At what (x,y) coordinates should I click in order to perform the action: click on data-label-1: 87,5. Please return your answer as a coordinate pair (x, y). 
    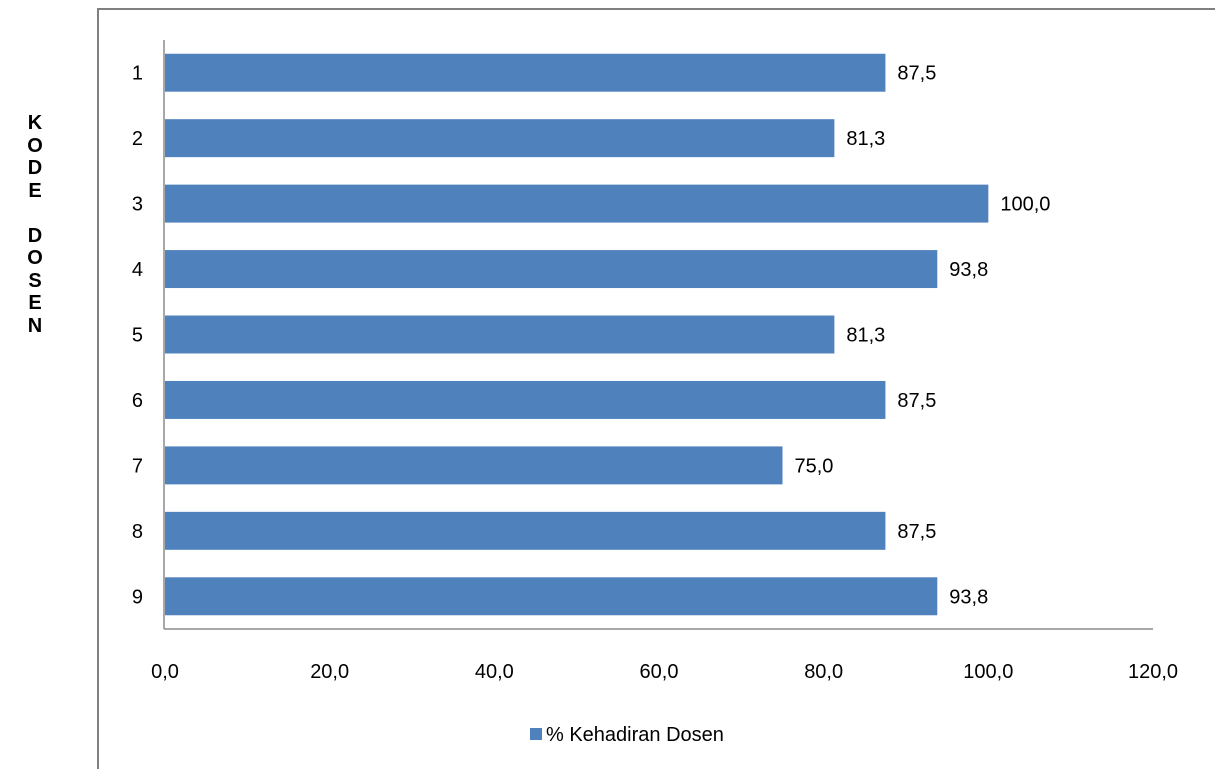
    Looking at the image, I should click on (916, 74).